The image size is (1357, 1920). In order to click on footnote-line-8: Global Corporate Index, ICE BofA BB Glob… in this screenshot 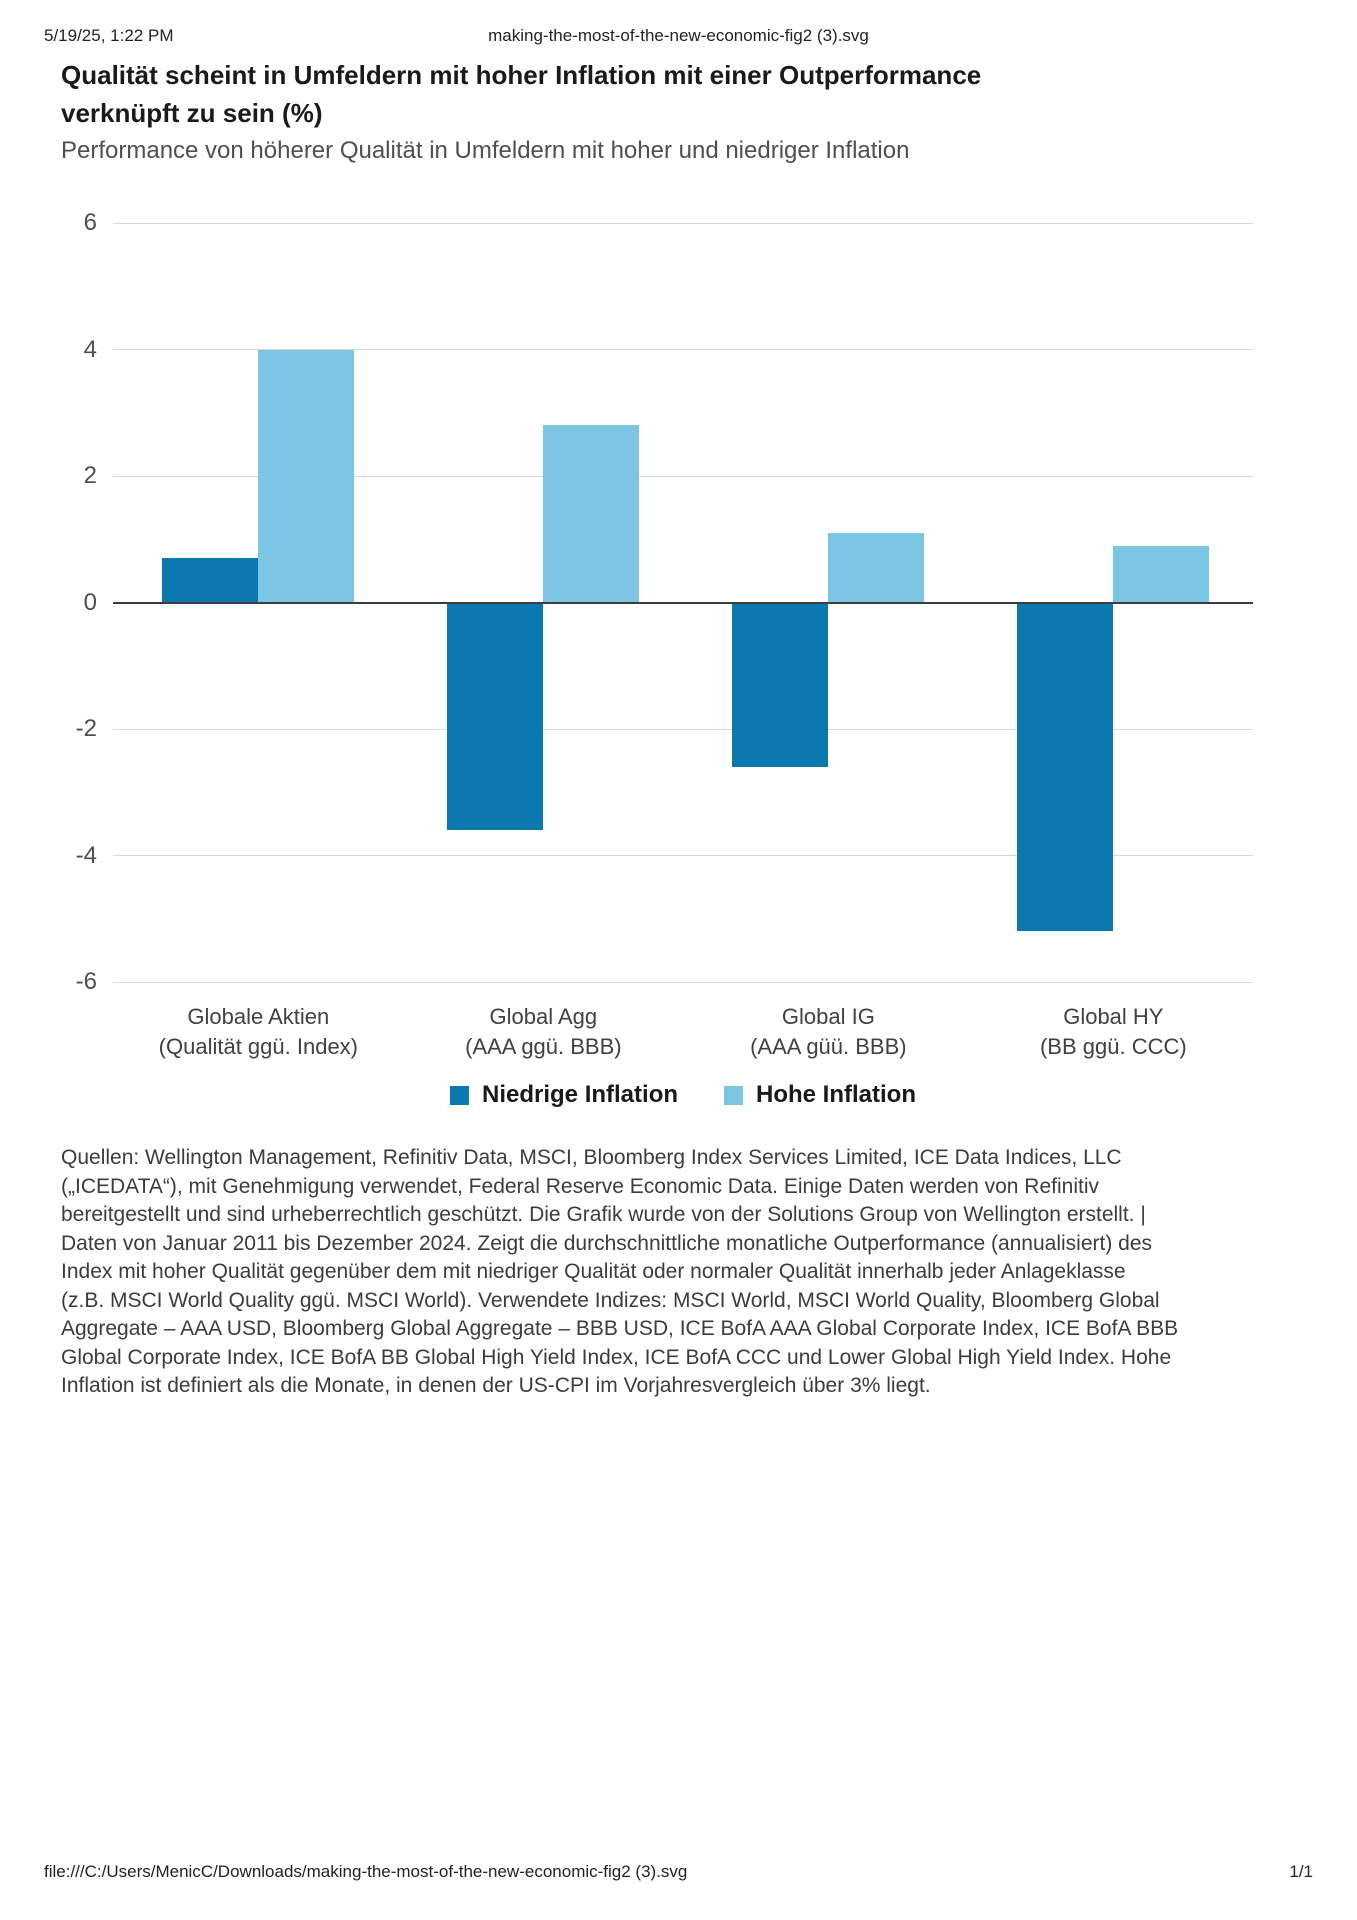, I will do `click(616, 1357)`.